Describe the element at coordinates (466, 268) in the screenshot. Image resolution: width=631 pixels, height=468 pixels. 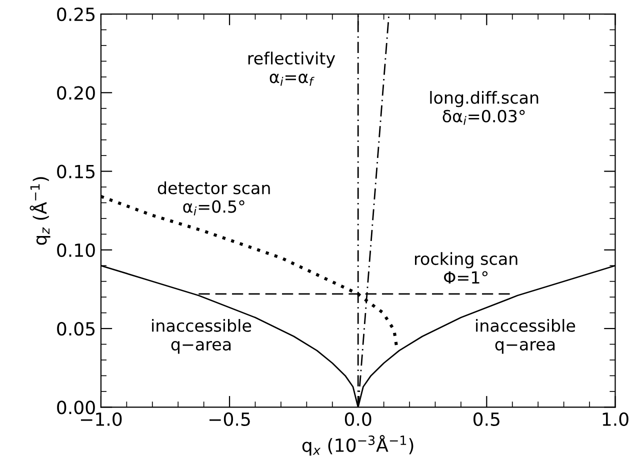
I see `annotation: rocking scan Φ=1°` at that location.